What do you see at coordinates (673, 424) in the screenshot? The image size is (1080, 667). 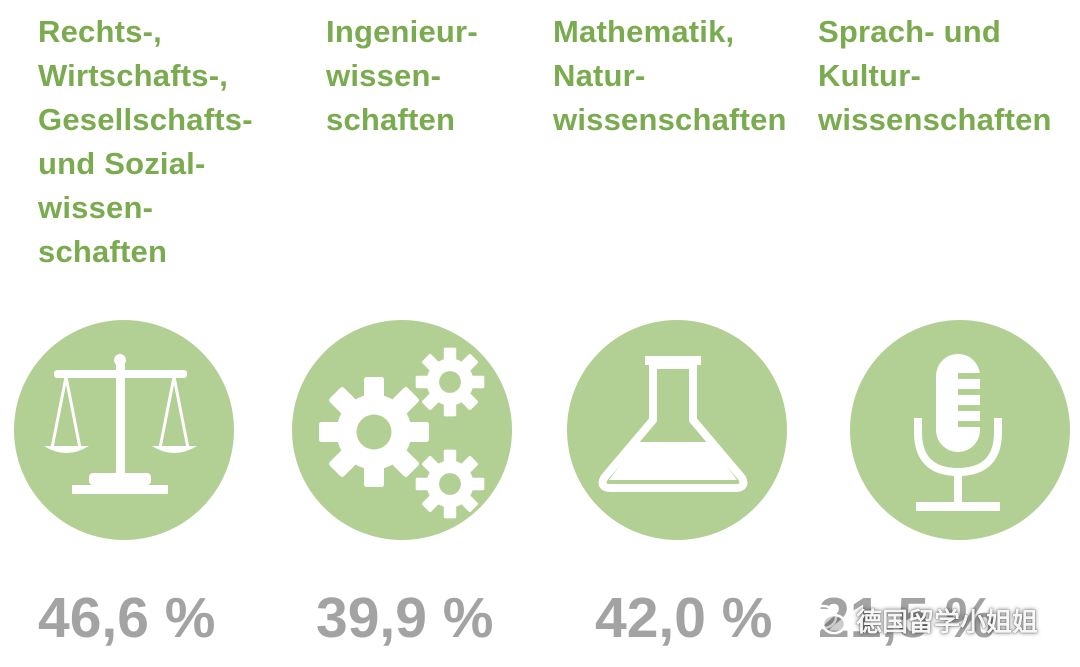 I see `flask-icon` at bounding box center [673, 424].